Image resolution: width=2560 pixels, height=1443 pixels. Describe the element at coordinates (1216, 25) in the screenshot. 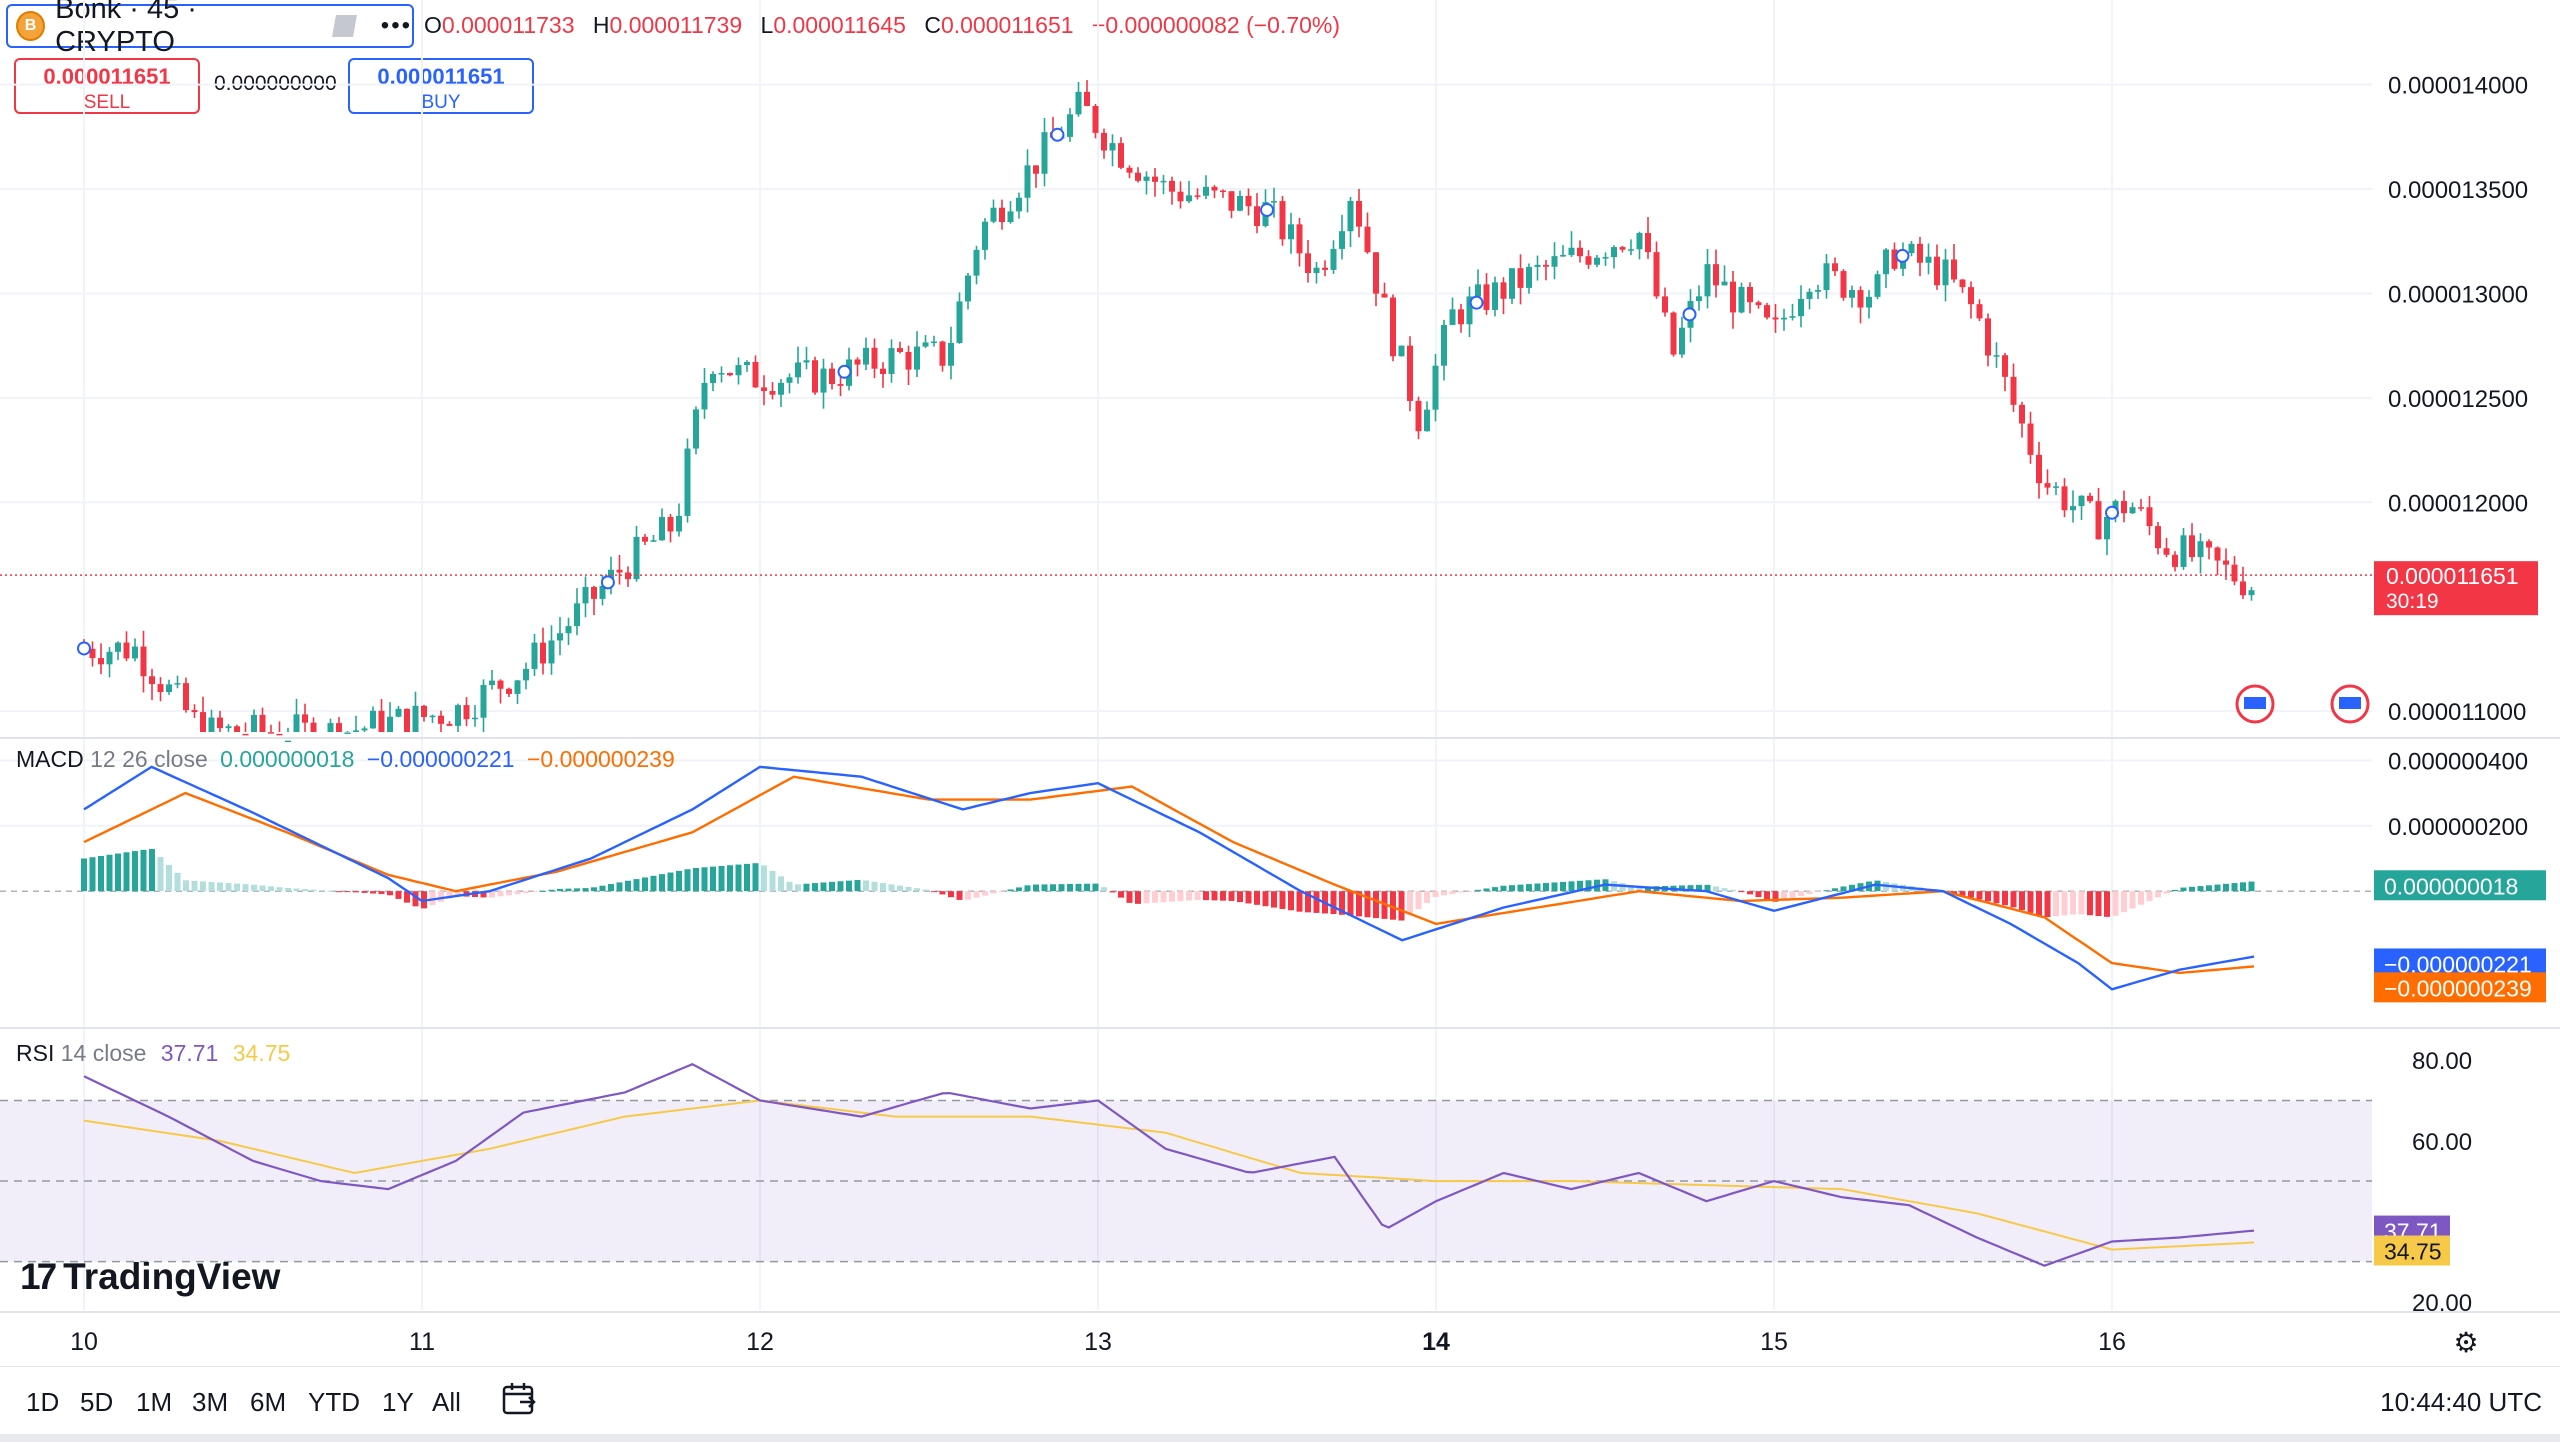

I see `change-value: −0.000000082 (−0.70%)` at that location.